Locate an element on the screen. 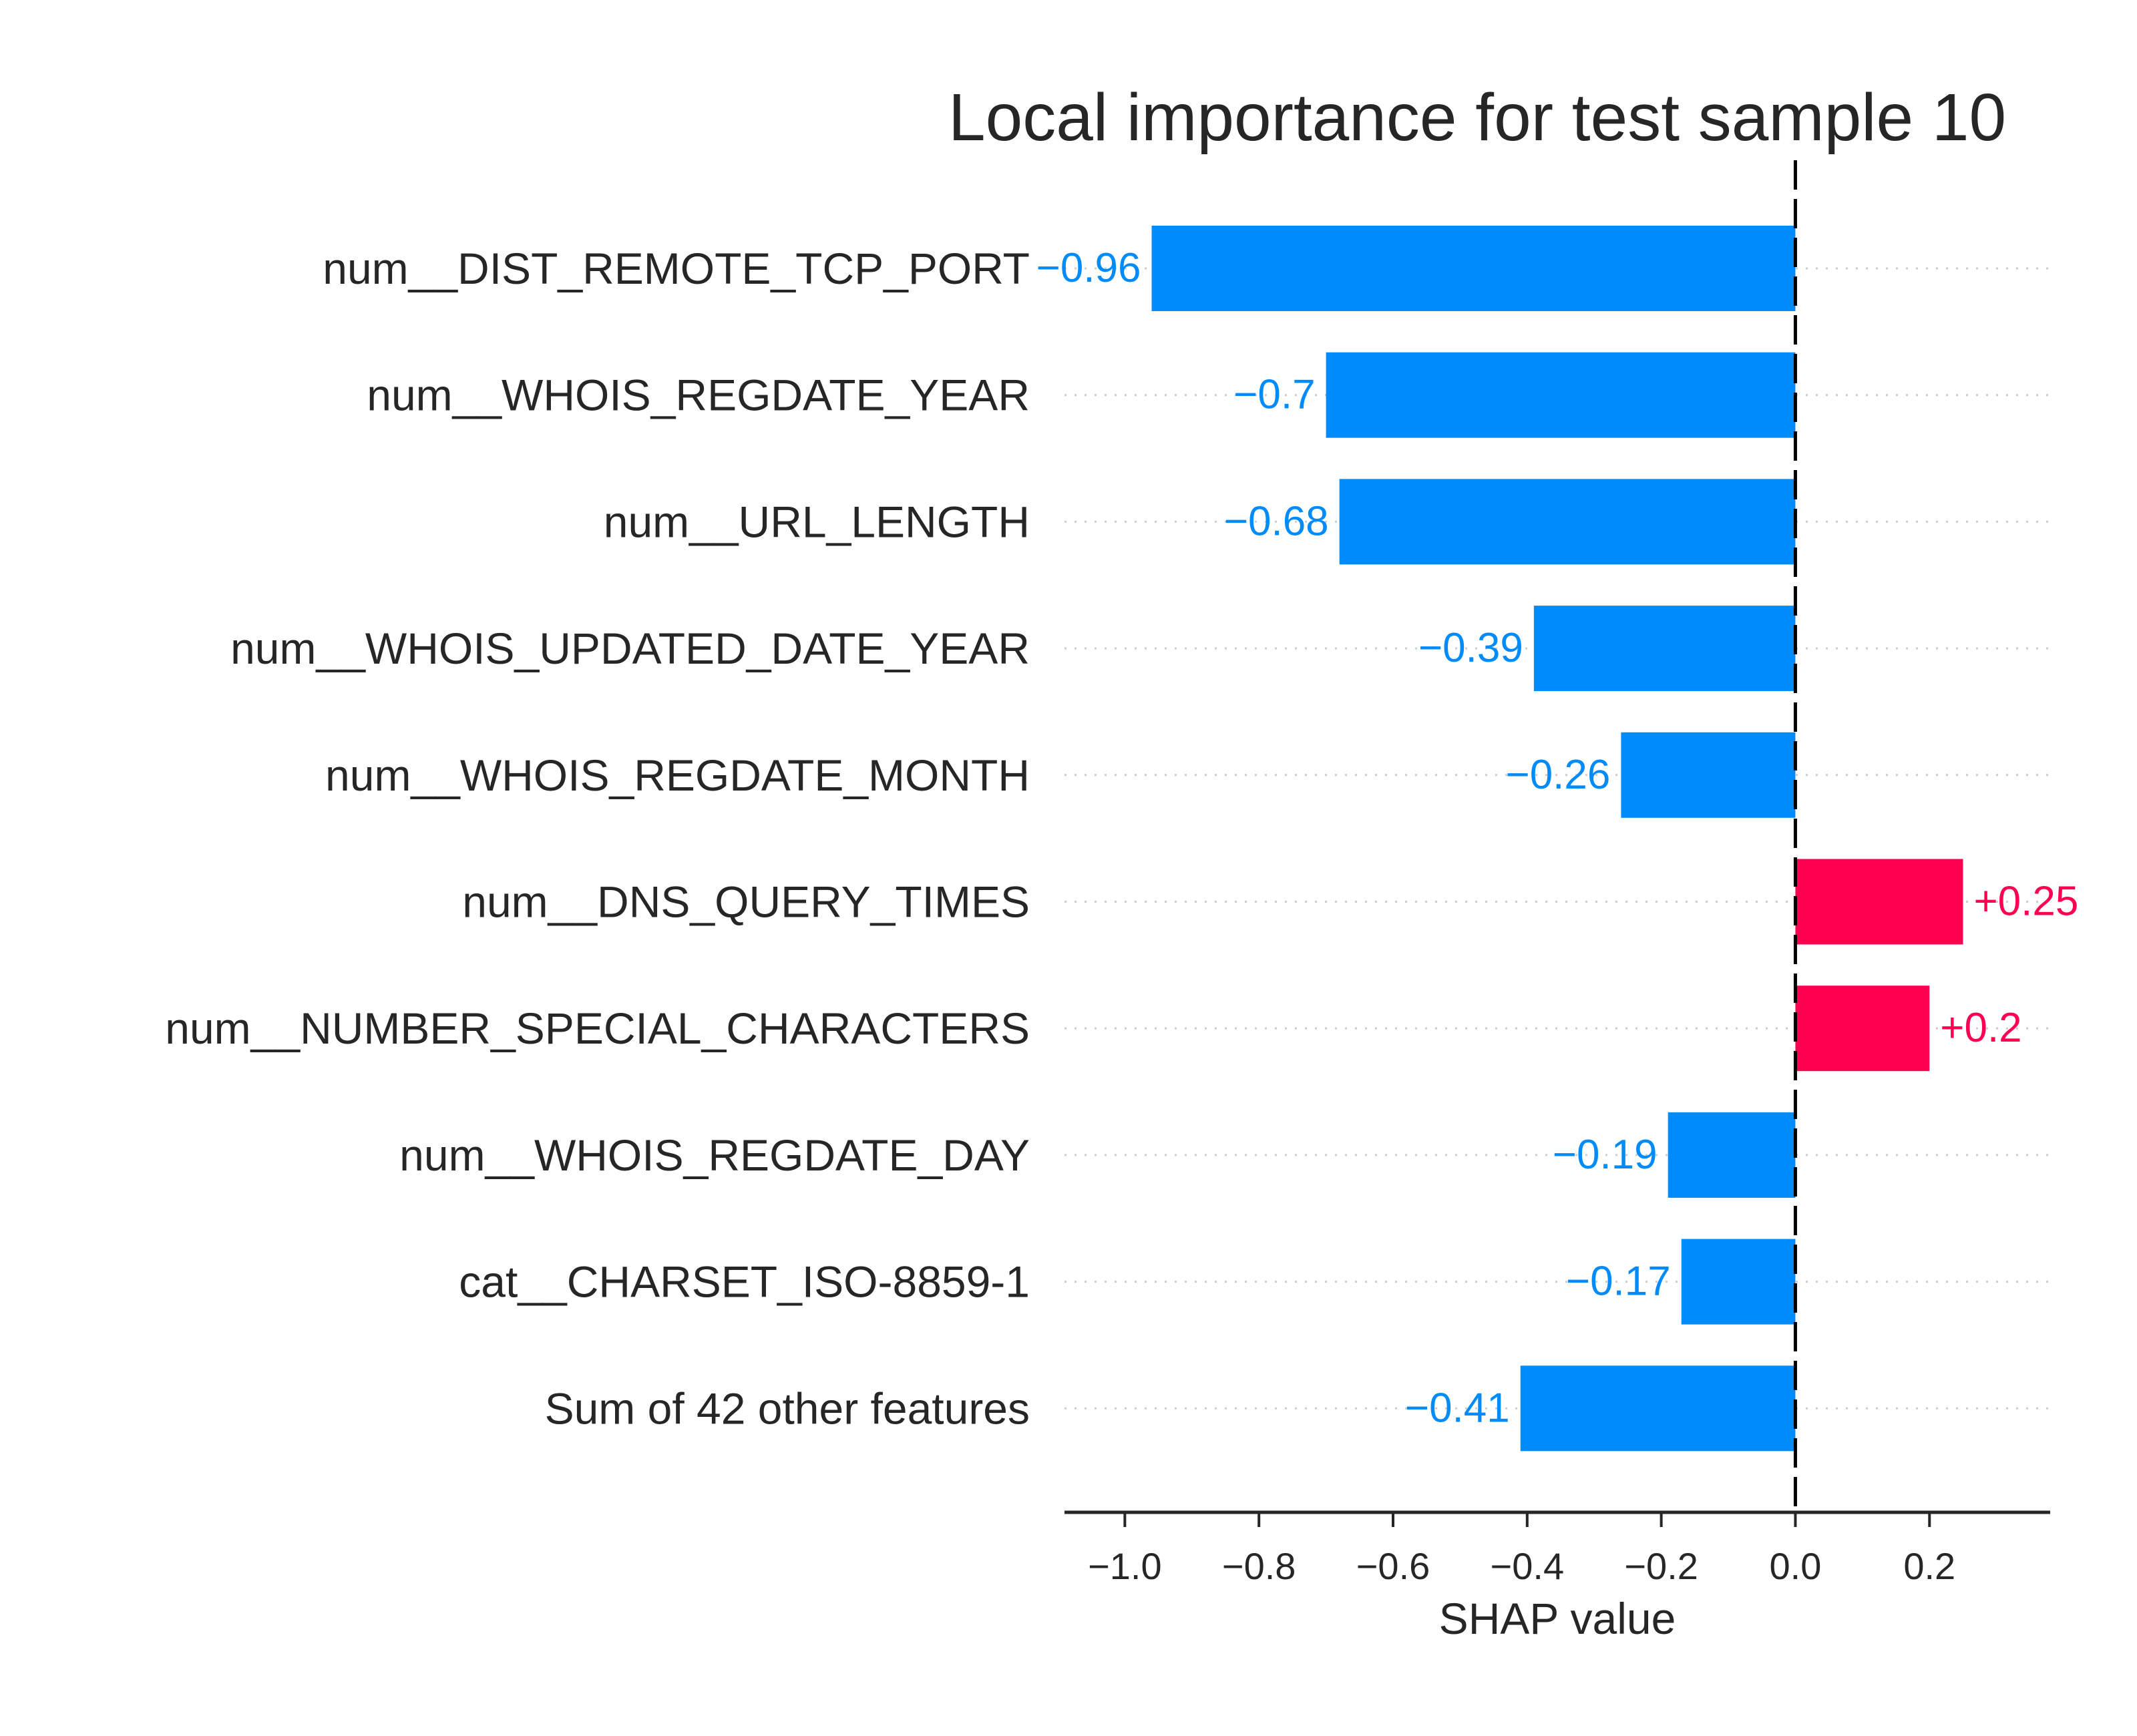 This screenshot has width=2137, height=1736. x-tick-label: −0.4 is located at coordinates (1528, 1566).